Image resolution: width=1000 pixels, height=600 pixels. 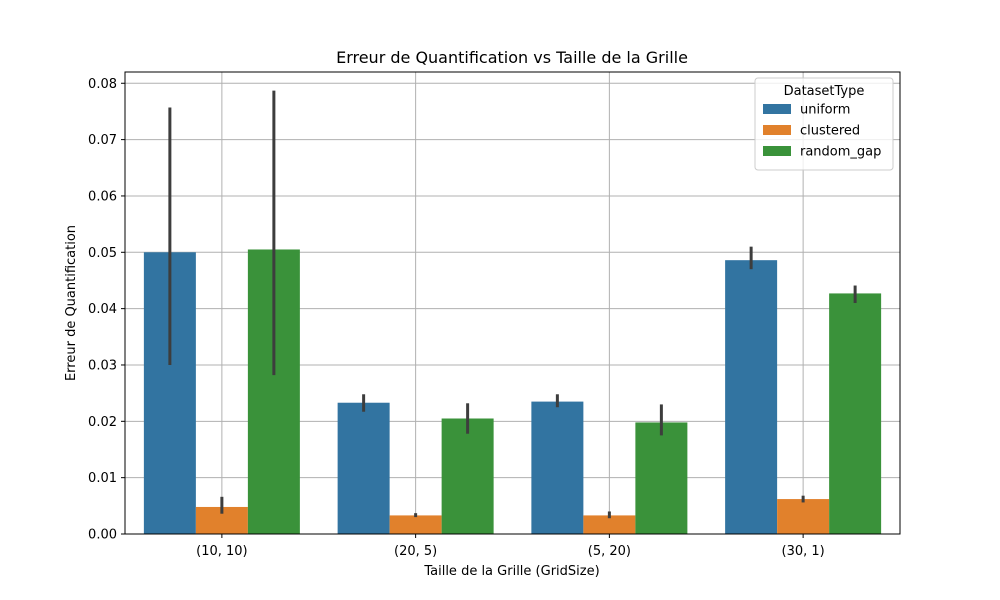 What do you see at coordinates (824, 91) in the screenshot?
I see `legend-title: DatasetType` at bounding box center [824, 91].